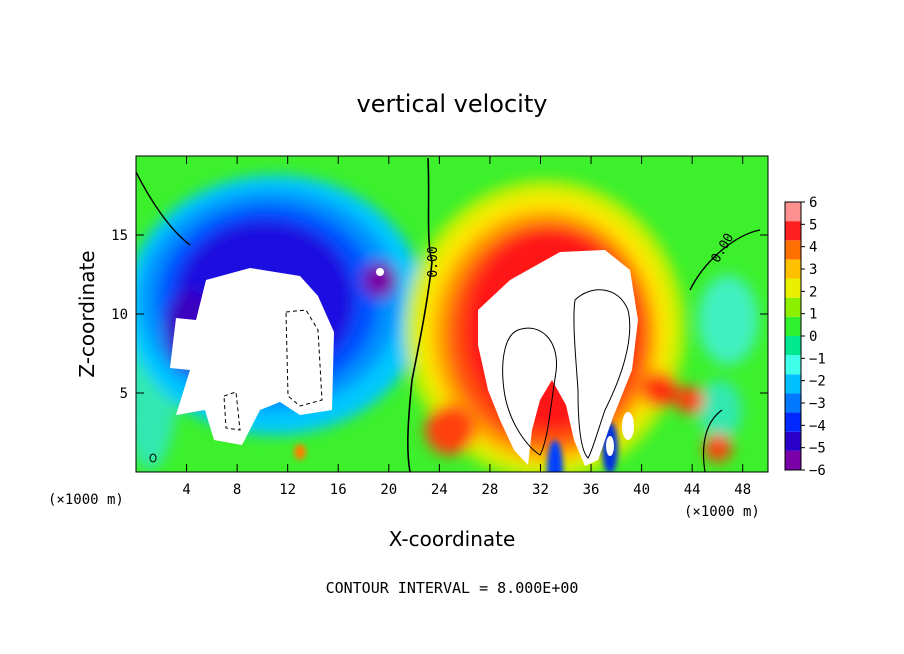  What do you see at coordinates (813, 337) in the screenshot?
I see `colorbar-tick-label: 0` at bounding box center [813, 337].